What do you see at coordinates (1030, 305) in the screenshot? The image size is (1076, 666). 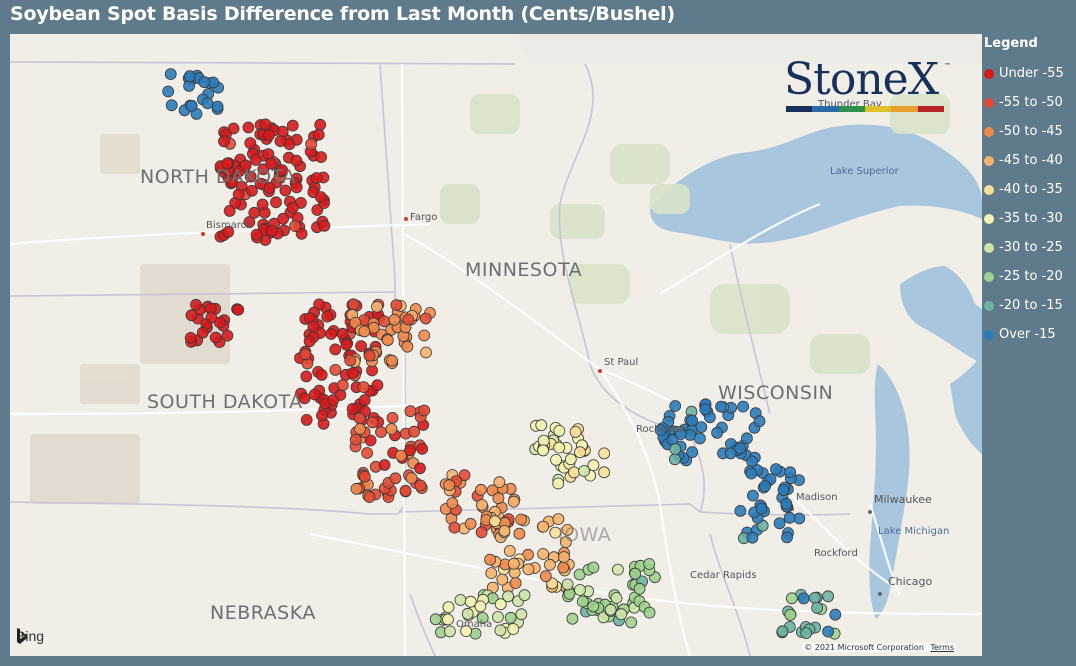 I see `legend-item: -20 to -15` at bounding box center [1030, 305].